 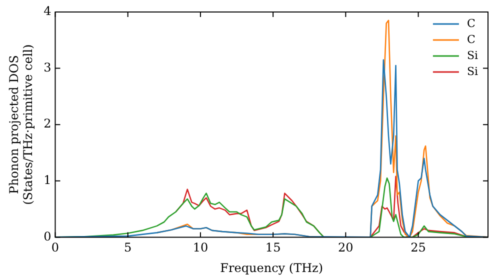 I want to click on x-tick-label: 25, so click(x=418, y=247).